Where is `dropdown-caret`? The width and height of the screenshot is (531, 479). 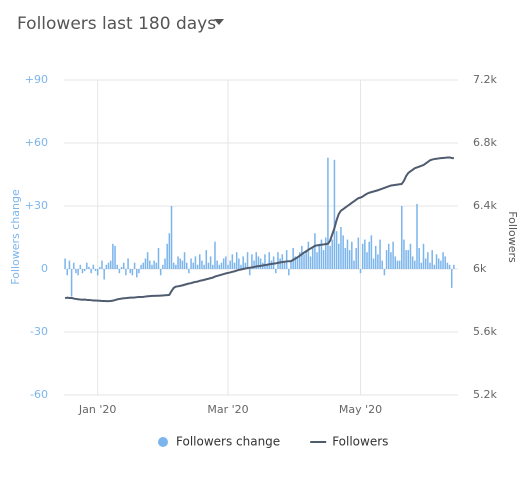 dropdown-caret is located at coordinates (219, 22).